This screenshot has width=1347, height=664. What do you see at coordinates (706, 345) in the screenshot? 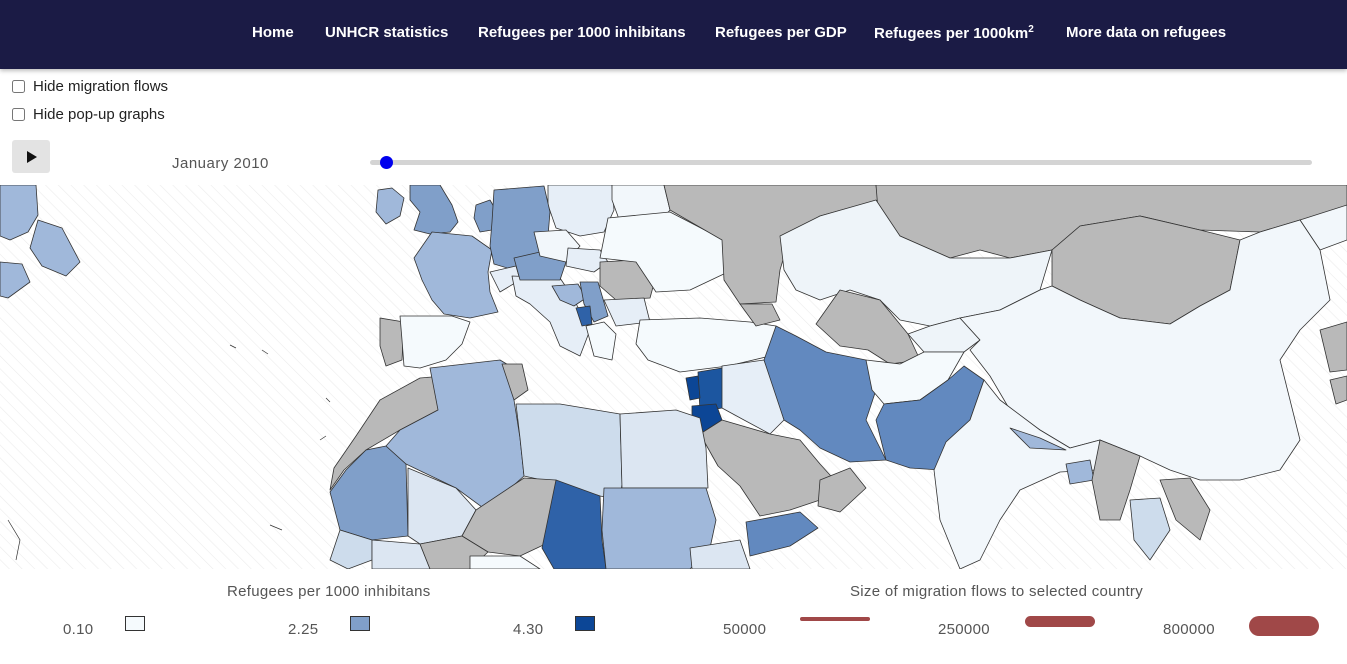
I see `turkey` at bounding box center [706, 345].